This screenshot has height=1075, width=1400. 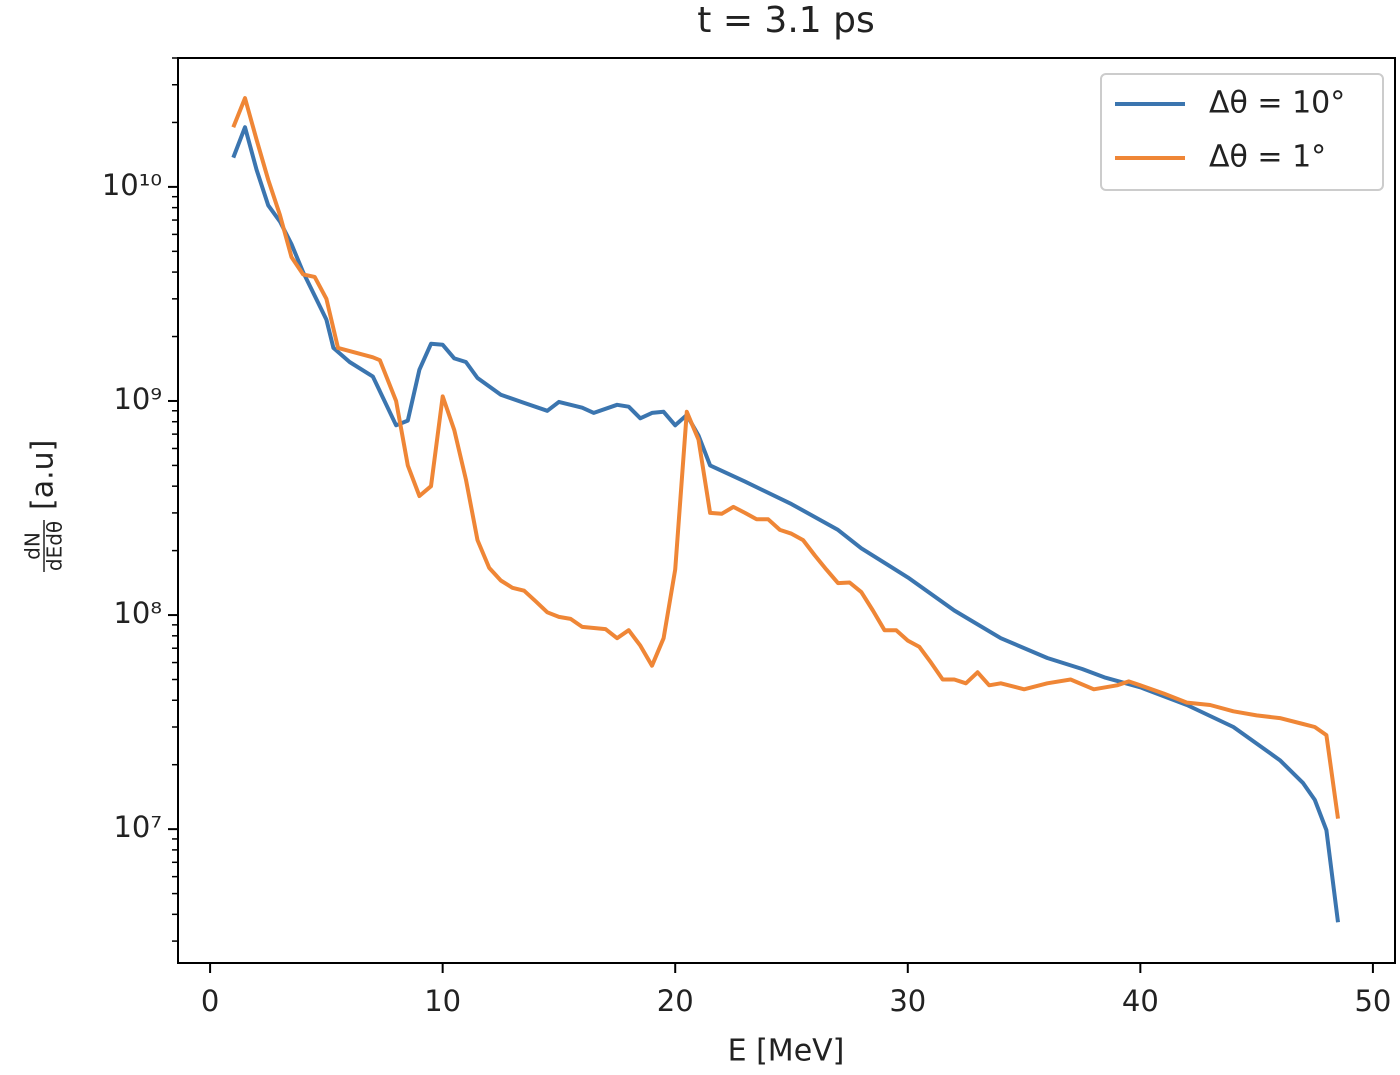 What do you see at coordinates (1277, 103) in the screenshot?
I see `legend-label: Δθ = 10°` at bounding box center [1277, 103].